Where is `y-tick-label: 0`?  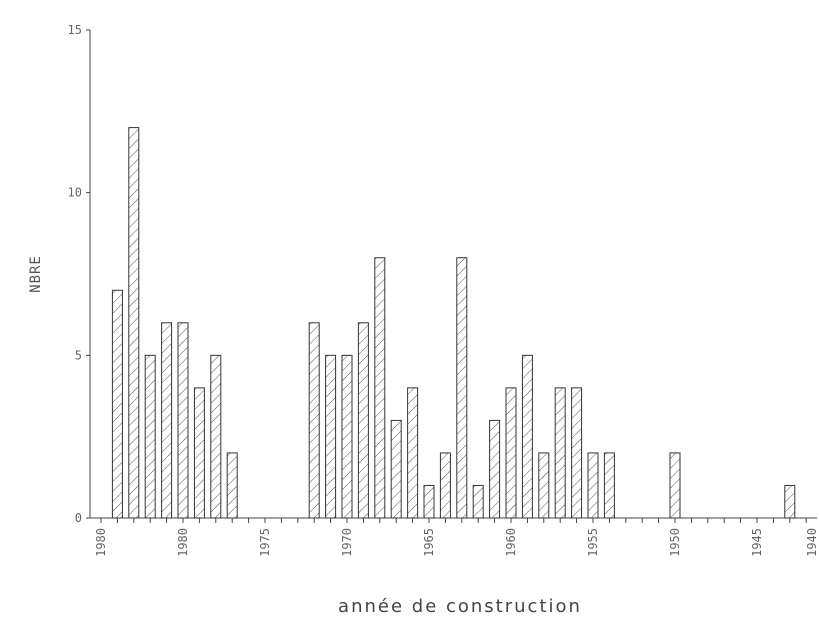
y-tick-label: 0 is located at coordinates (78, 518).